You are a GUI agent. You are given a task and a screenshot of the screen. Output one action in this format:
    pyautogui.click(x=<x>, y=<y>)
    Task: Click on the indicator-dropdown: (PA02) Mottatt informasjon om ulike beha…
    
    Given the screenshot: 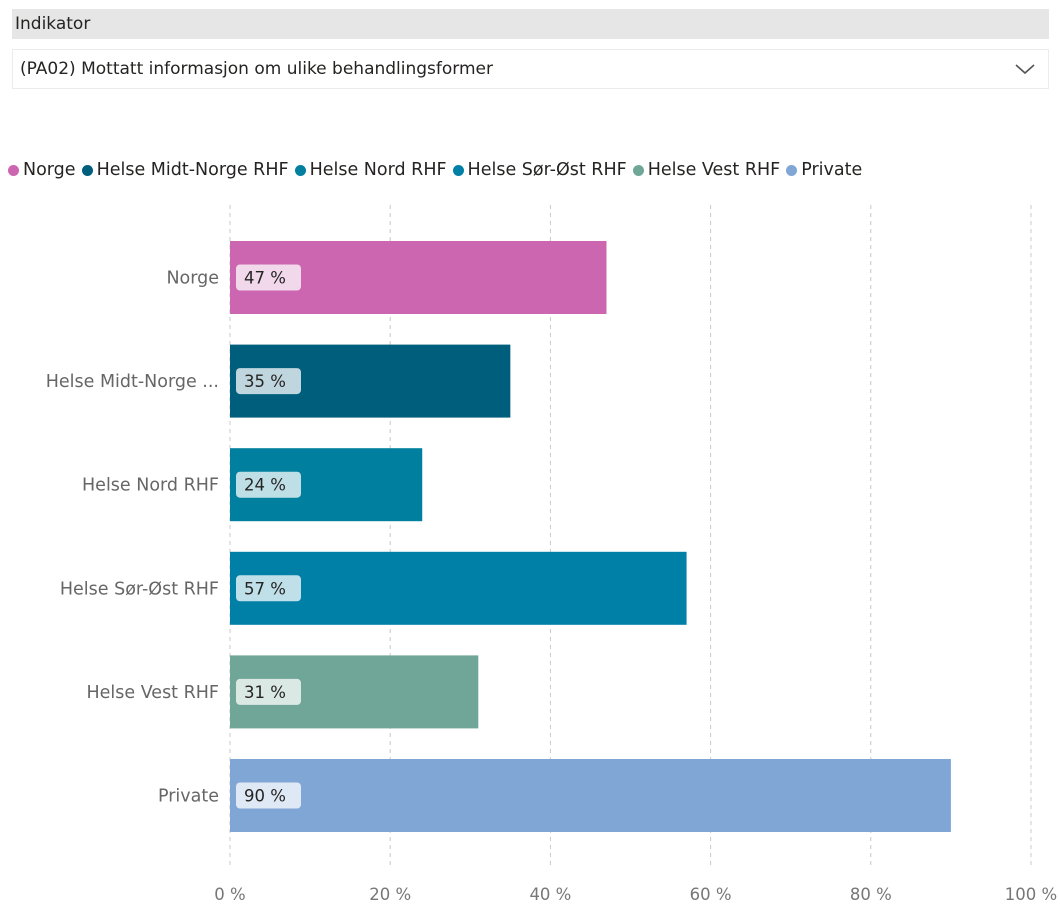 What is the action you would take?
    pyautogui.click(x=530, y=69)
    